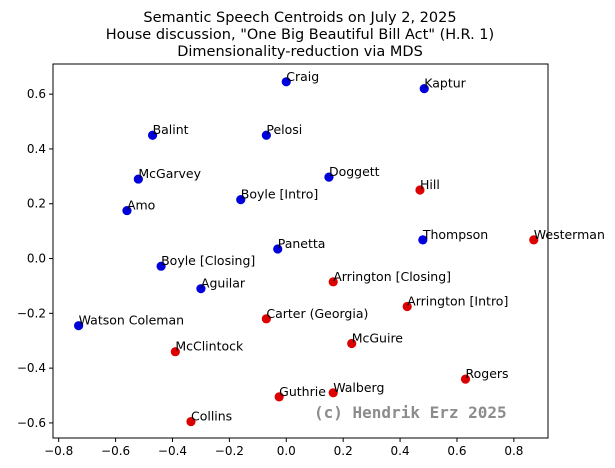  What do you see at coordinates (343, 451) in the screenshot?
I see `x-tick-label: 0.2` at bounding box center [343, 451].